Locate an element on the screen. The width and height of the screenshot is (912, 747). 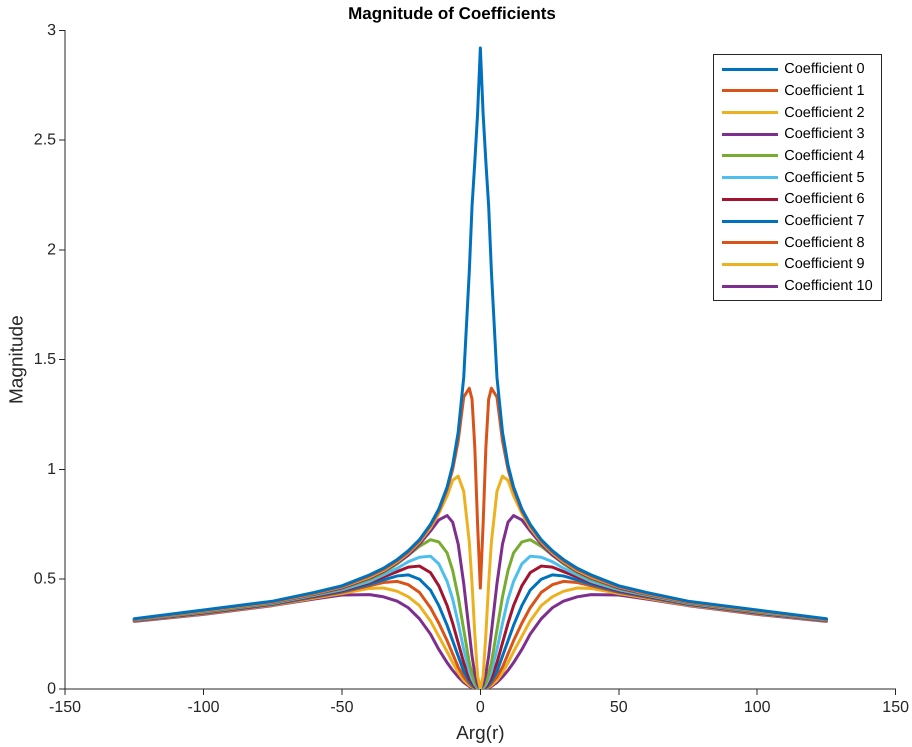
legend-label: Coefficient 2 is located at coordinates (824, 112).